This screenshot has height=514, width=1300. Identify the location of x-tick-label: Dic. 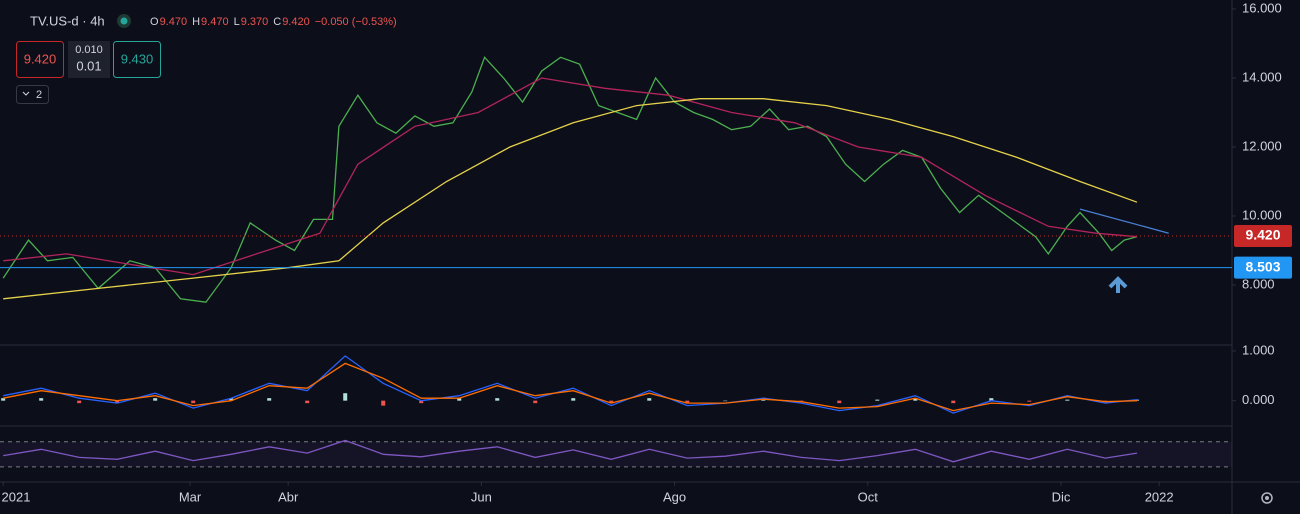
(1061, 496).